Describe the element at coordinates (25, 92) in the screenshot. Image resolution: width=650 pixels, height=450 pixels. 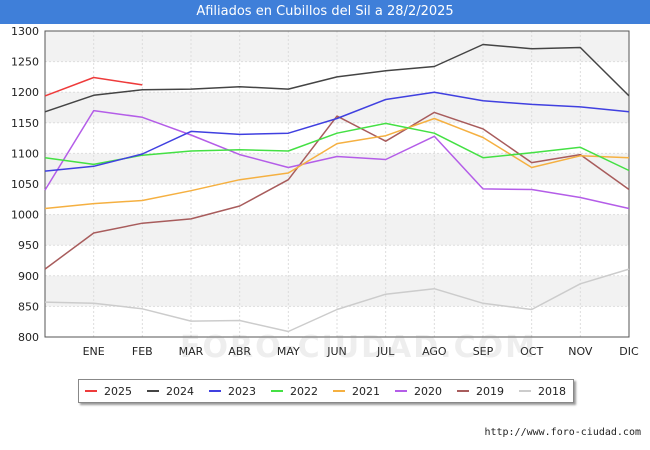
I see `y-tick-label: 1200` at that location.